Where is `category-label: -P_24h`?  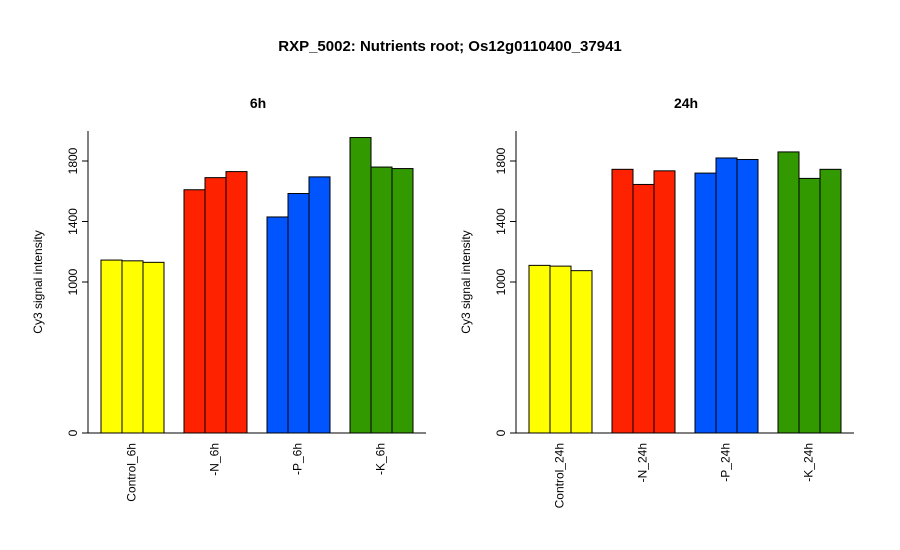 category-label: -P_24h is located at coordinates (726, 462).